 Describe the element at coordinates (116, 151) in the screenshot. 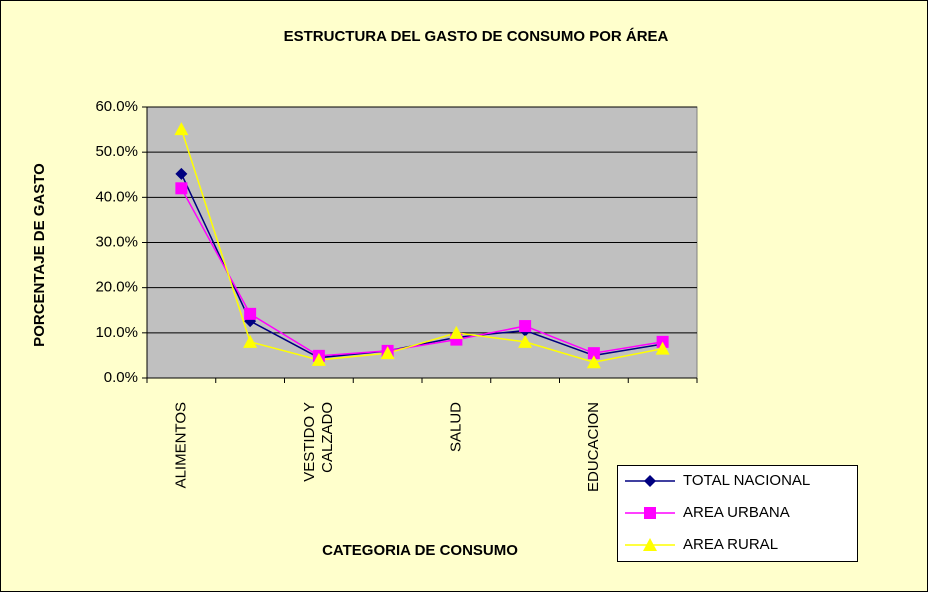

I see `y-tick-label: 50.0%` at that location.